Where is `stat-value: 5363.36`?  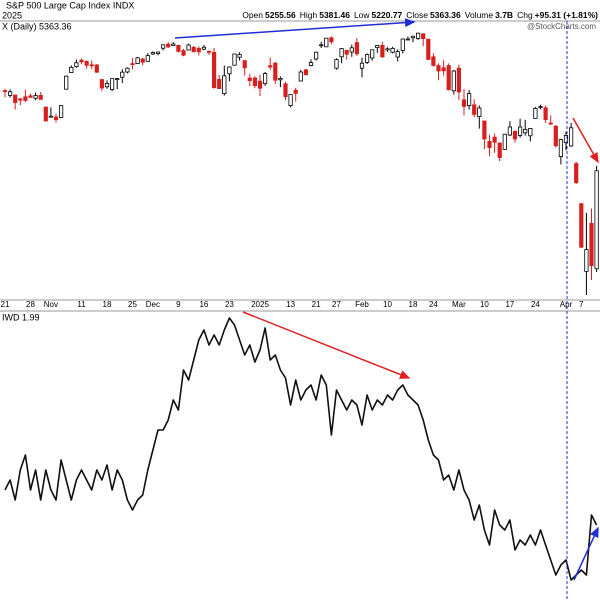
stat-value: 5363.36 is located at coordinates (445, 15).